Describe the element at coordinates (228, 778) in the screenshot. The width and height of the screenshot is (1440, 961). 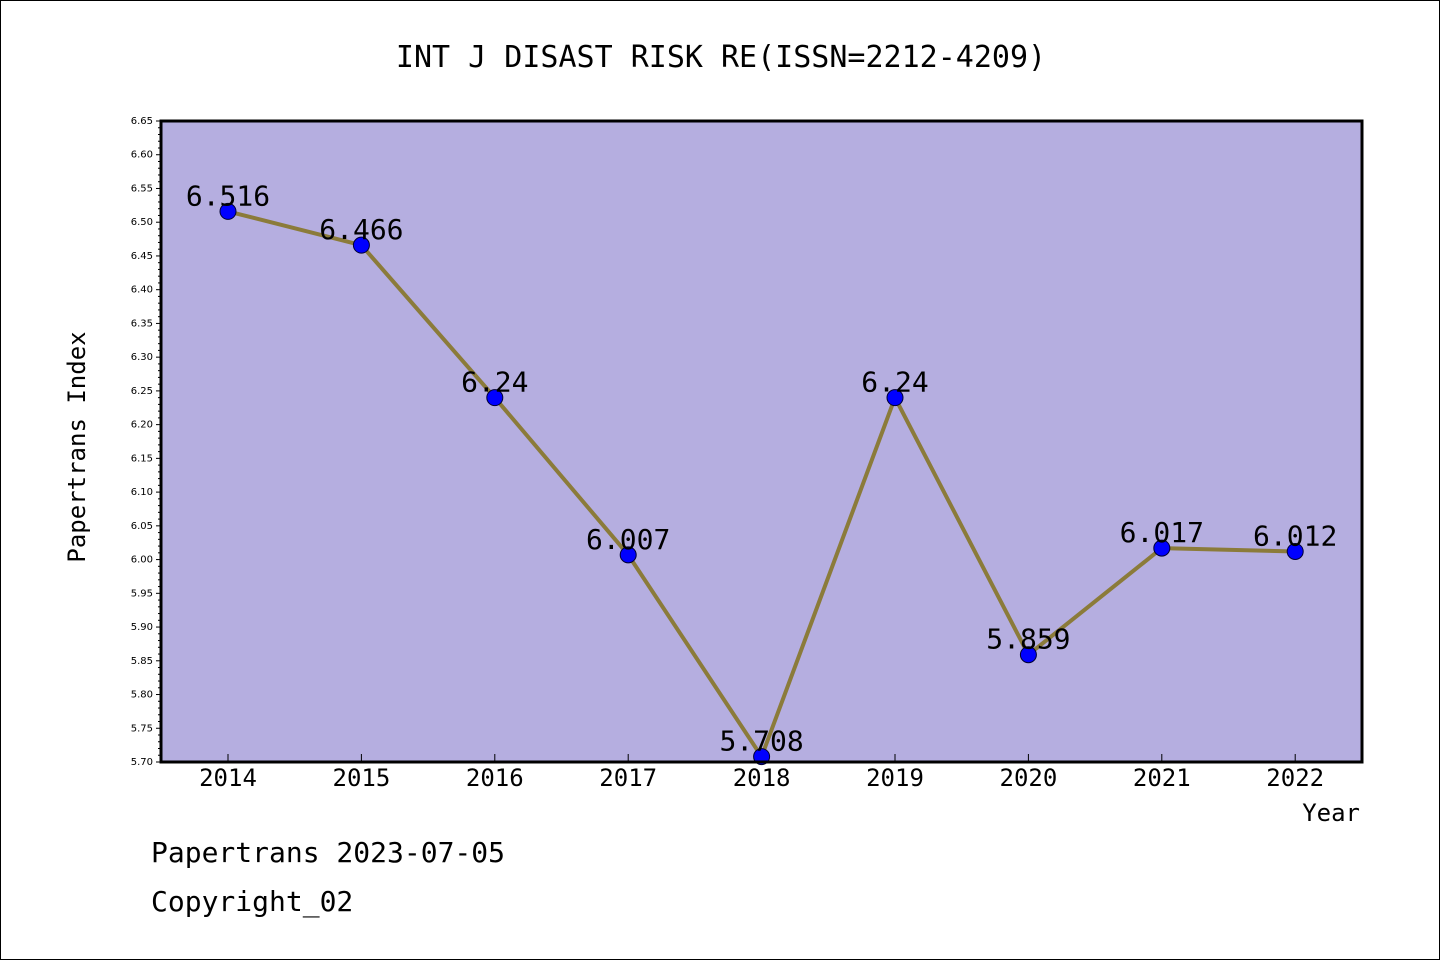
I see `x-tick-label: 2014` at that location.